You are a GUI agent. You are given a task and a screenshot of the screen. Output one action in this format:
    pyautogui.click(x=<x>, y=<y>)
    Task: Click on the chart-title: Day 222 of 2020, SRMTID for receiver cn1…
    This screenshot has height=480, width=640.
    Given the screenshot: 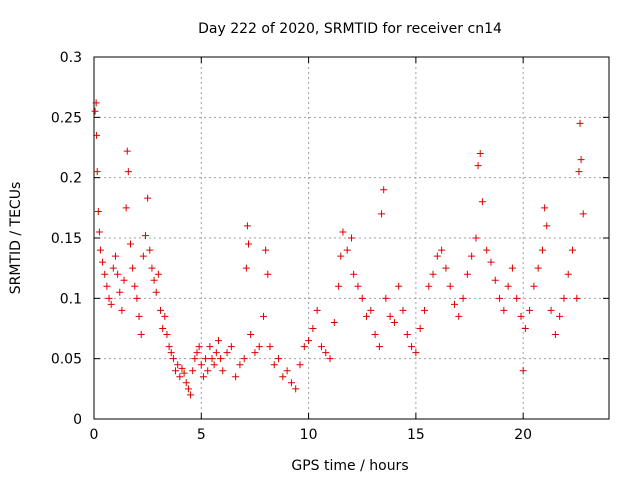 What is the action you would take?
    pyautogui.click(x=350, y=29)
    